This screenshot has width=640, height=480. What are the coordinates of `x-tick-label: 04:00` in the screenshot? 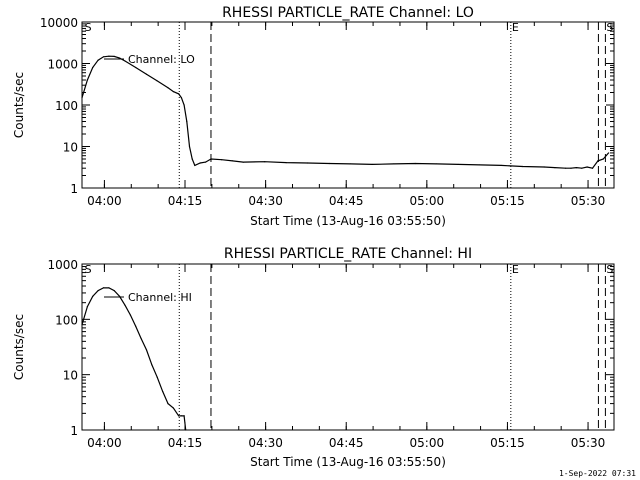 It's located at (104, 201).